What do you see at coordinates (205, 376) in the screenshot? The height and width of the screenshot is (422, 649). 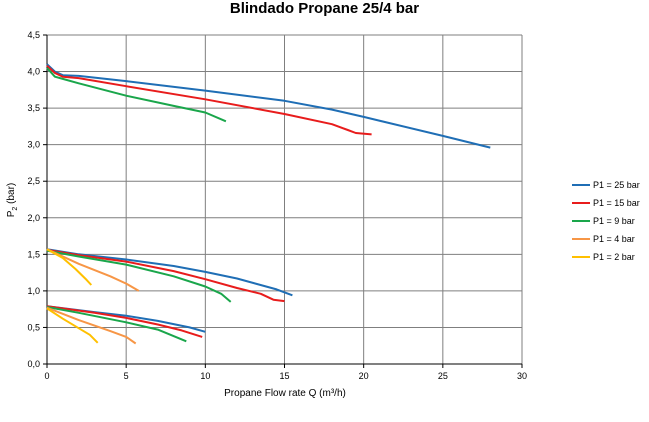 I see `x-tick-label: 10` at bounding box center [205, 376].